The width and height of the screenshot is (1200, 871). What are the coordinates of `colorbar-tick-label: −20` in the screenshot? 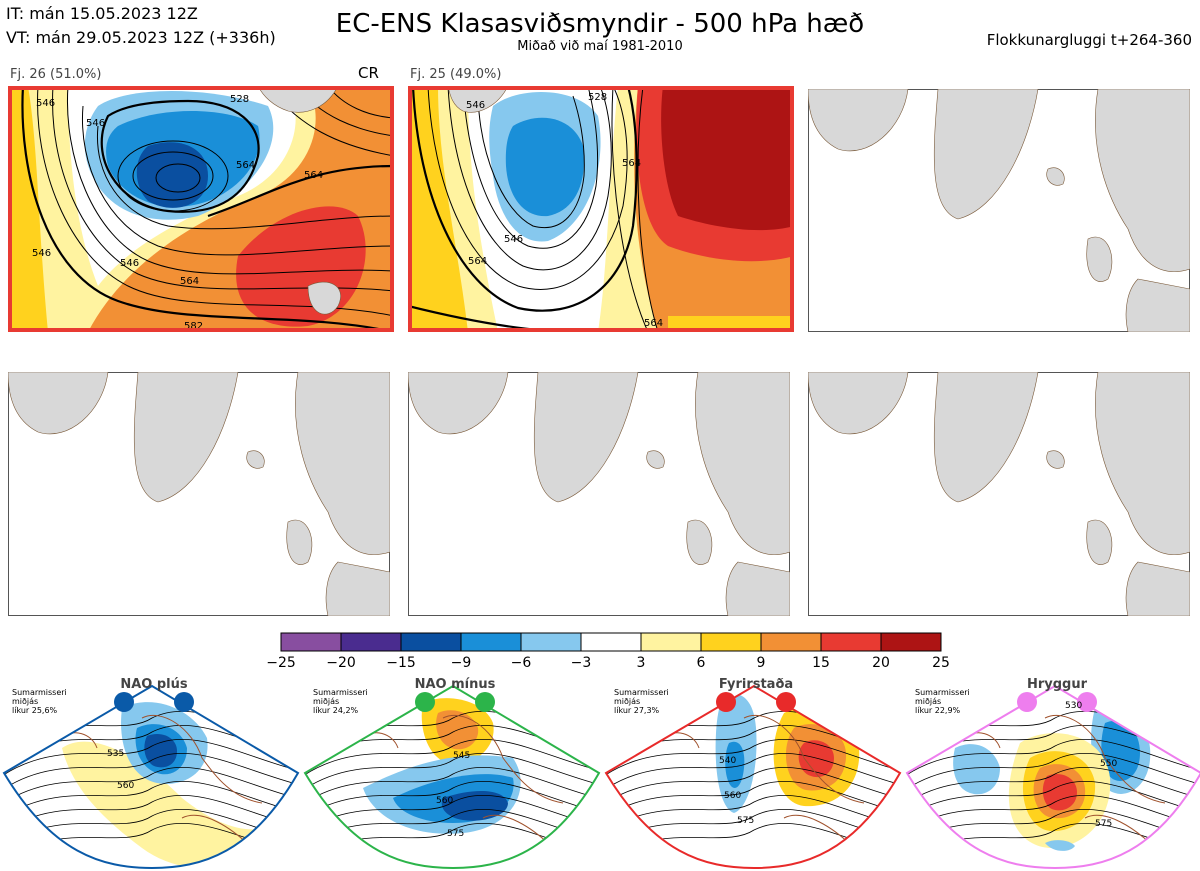 It's located at (341, 663).